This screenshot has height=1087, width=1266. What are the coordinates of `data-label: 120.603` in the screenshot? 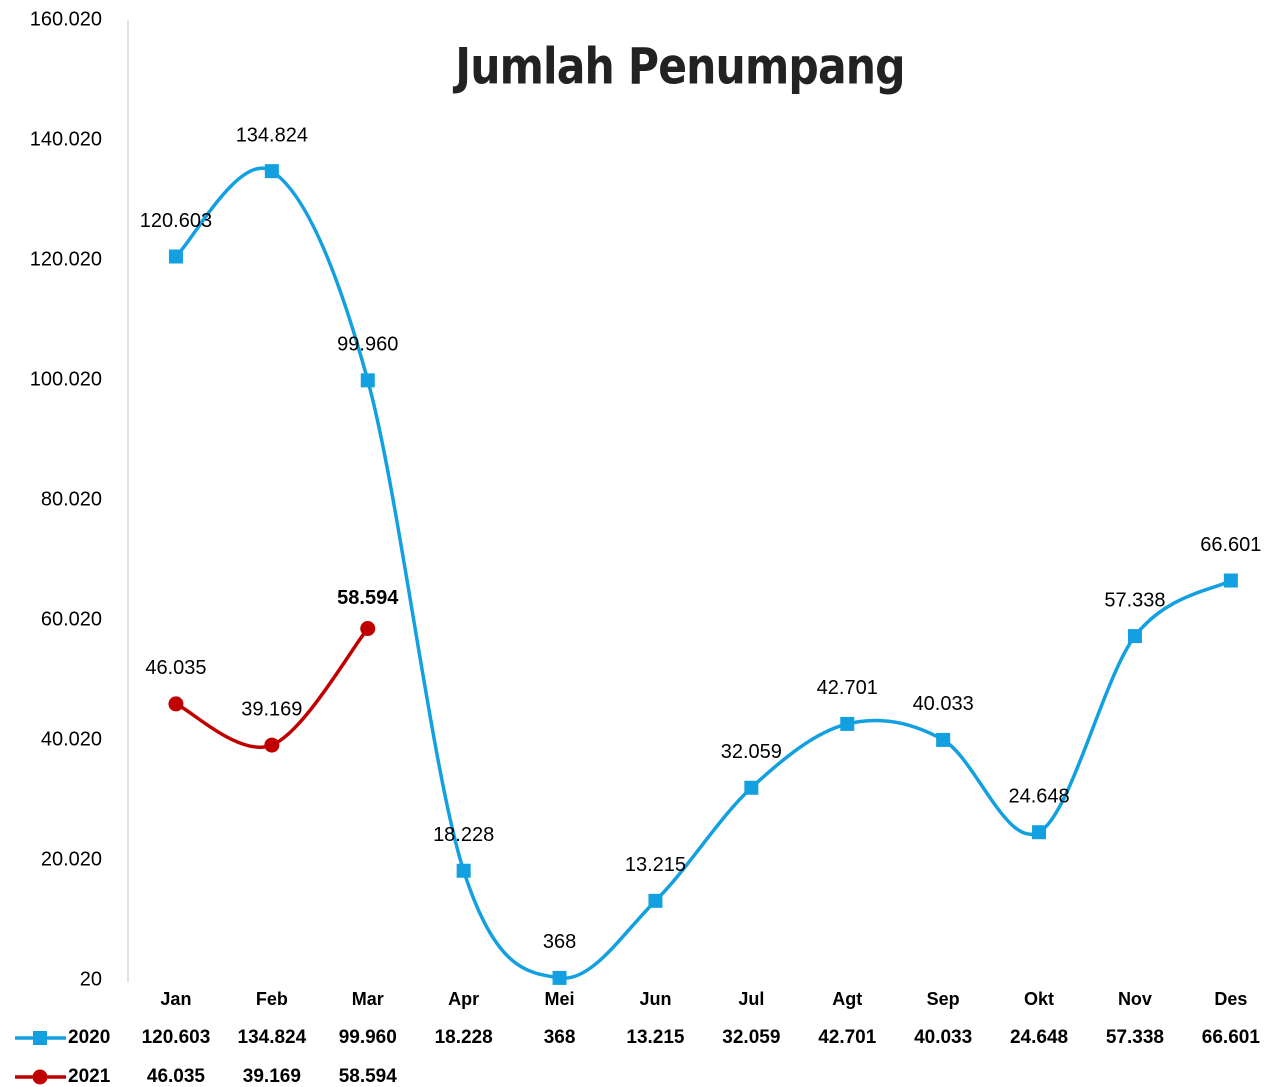 It's located at (176, 221).